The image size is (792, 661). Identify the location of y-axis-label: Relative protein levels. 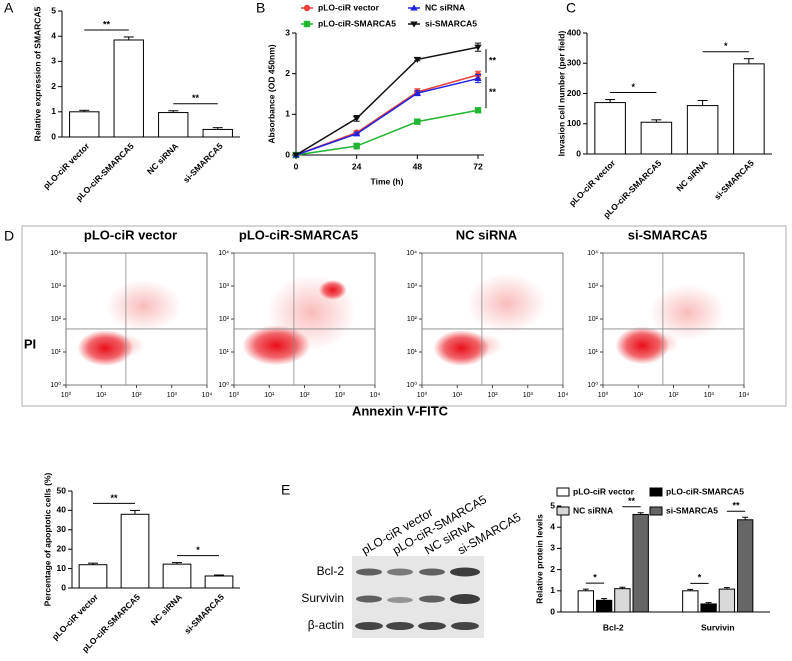
(539, 559).